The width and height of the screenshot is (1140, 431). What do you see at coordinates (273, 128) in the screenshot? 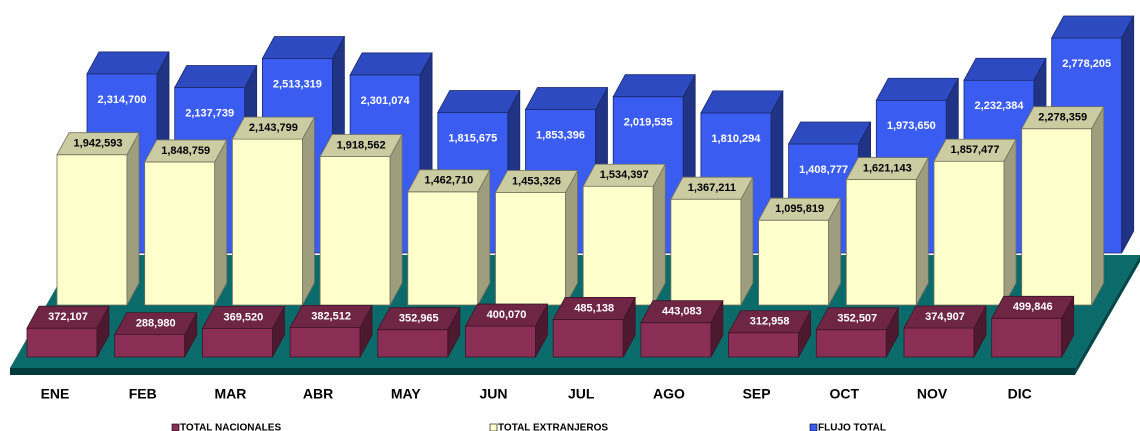
I see `value-label: 2,143,799` at bounding box center [273, 128].